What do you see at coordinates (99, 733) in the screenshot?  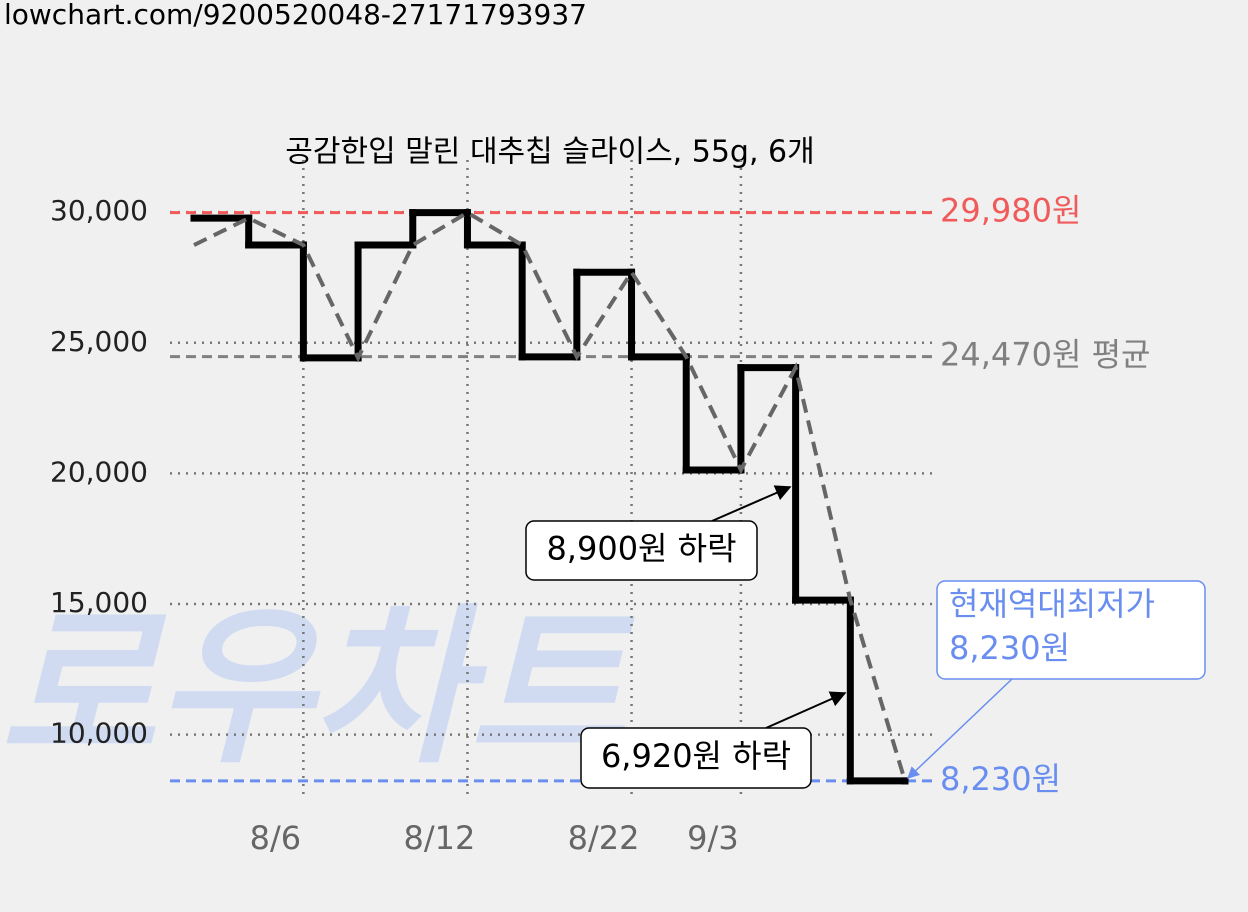 I see `y-tick-label: 10,000` at bounding box center [99, 733].